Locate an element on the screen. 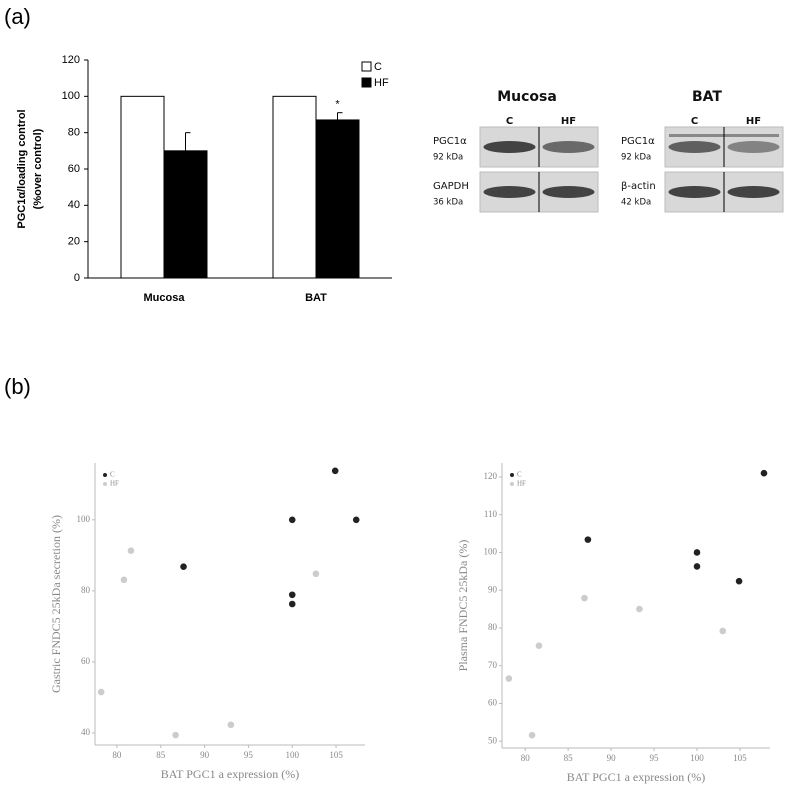  y-tick-label: 20 is located at coordinates (74, 242).